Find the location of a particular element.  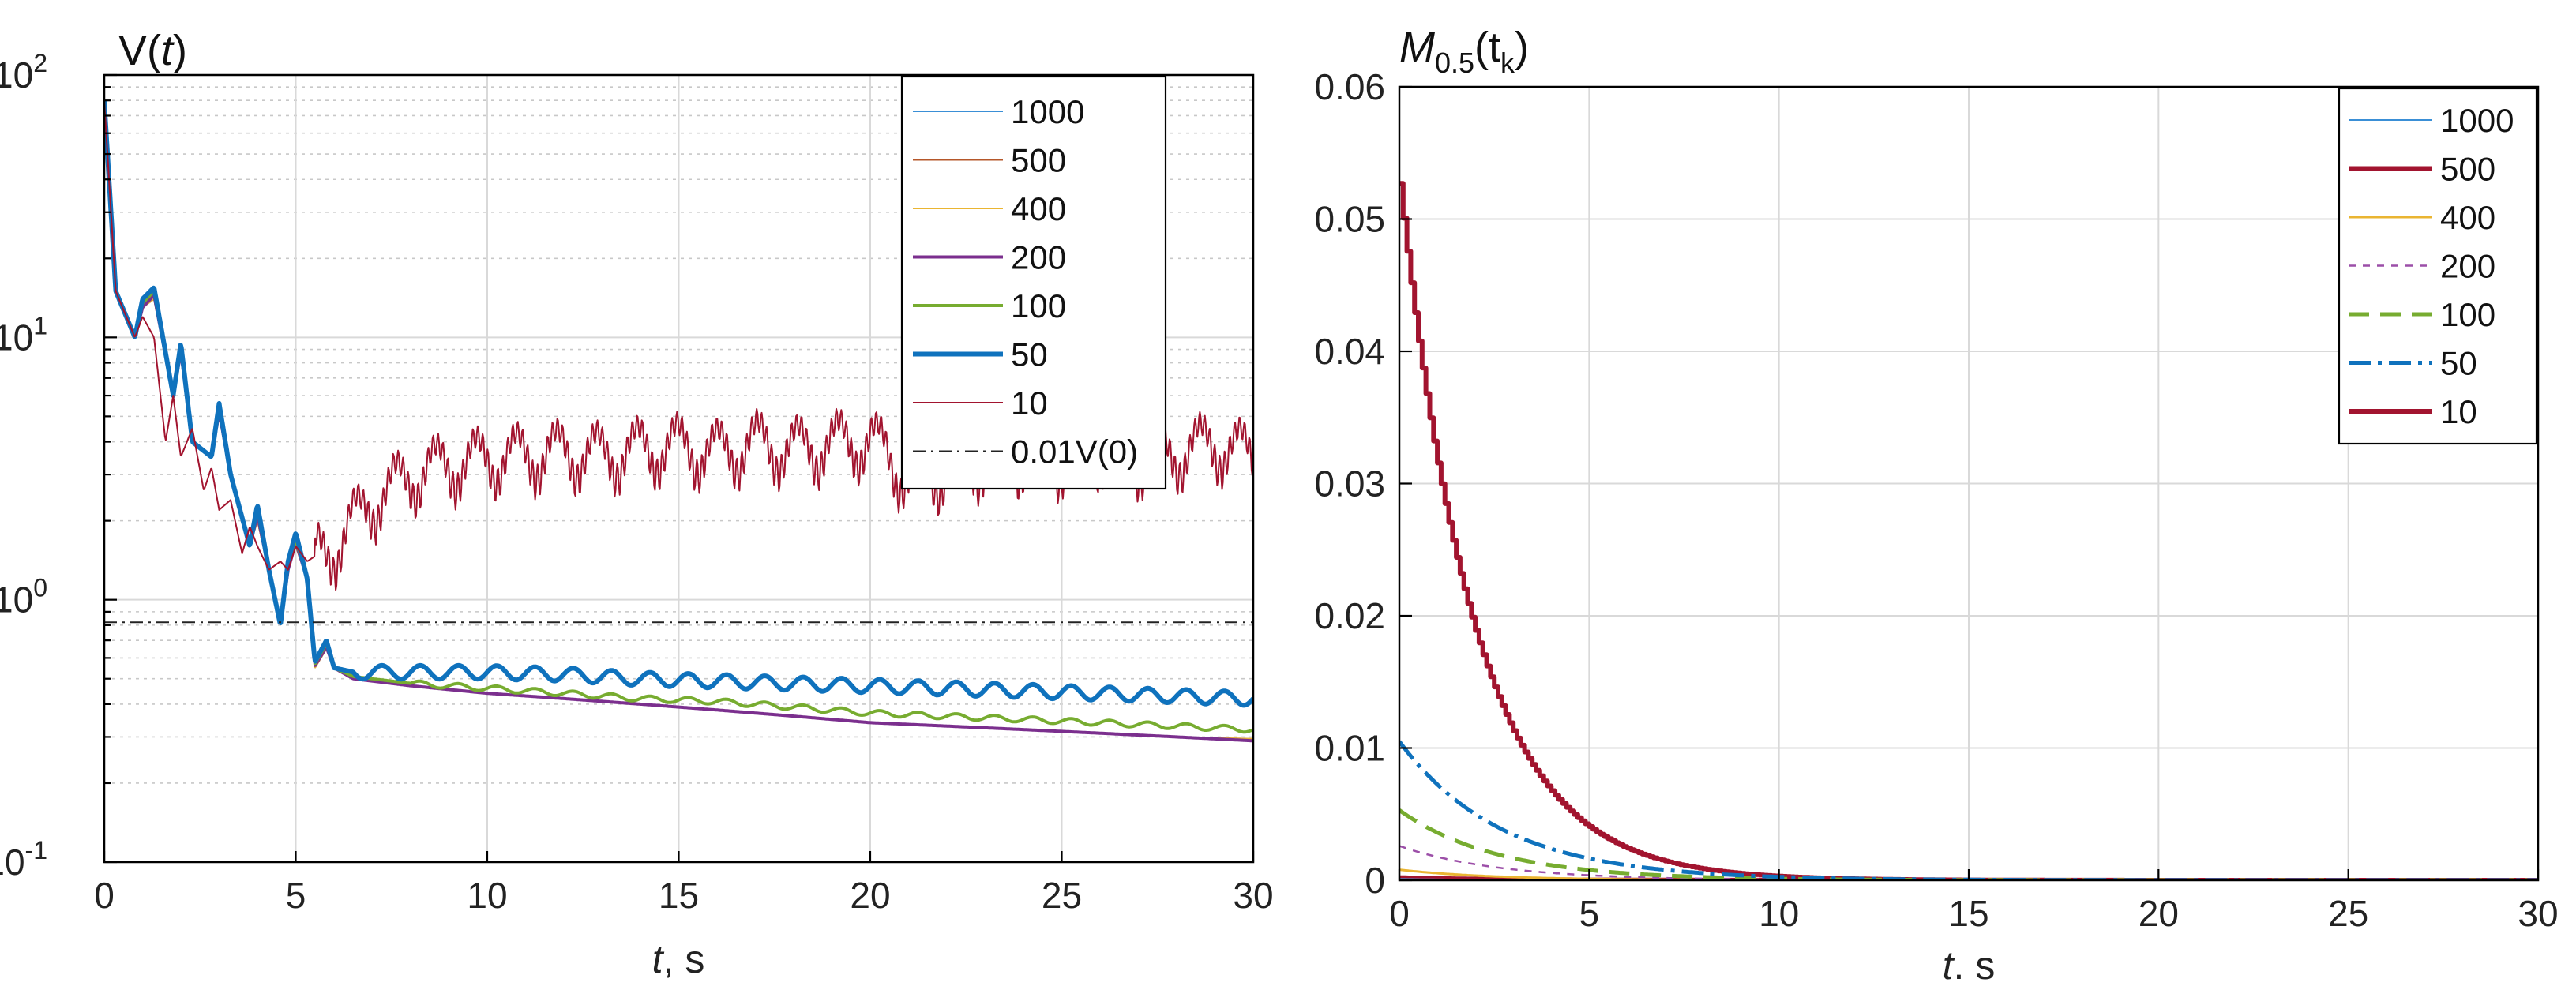

left-x-axis-label: t, s is located at coordinates (678, 959).